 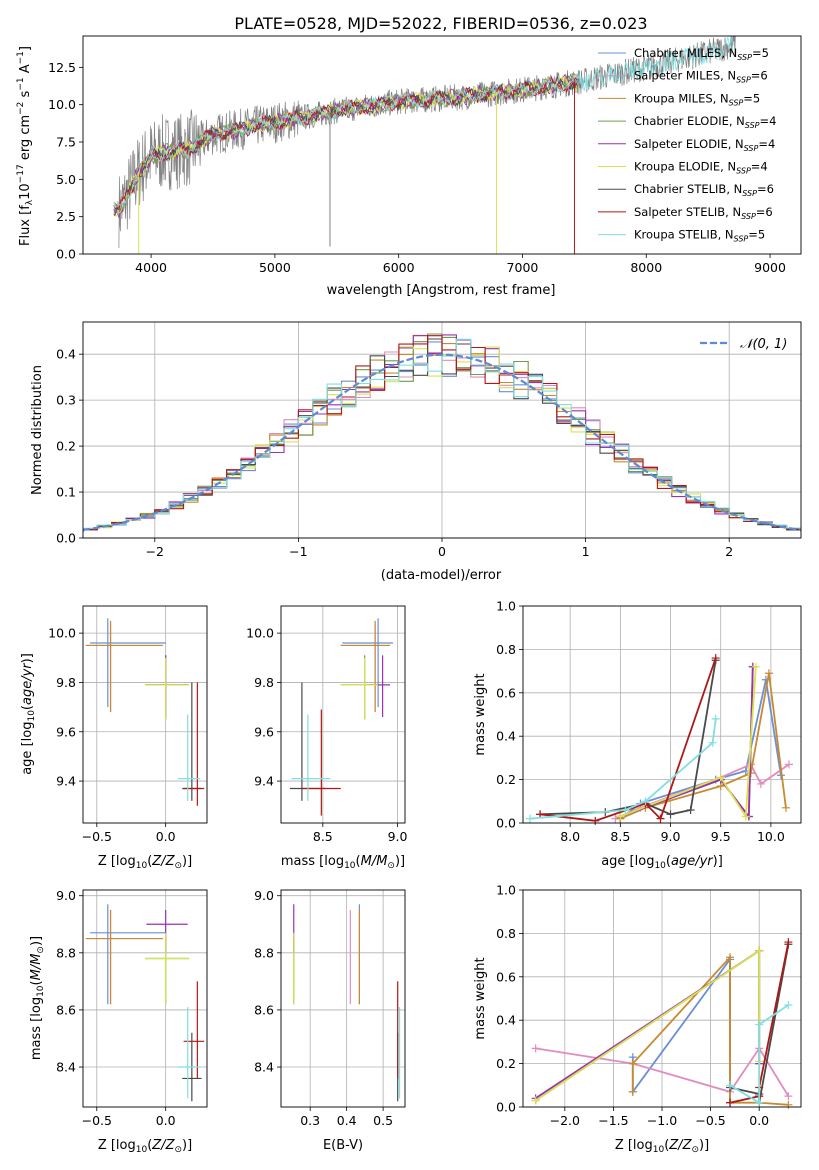 I want to click on y-tick-label: 9.4, so click(x=264, y=781).